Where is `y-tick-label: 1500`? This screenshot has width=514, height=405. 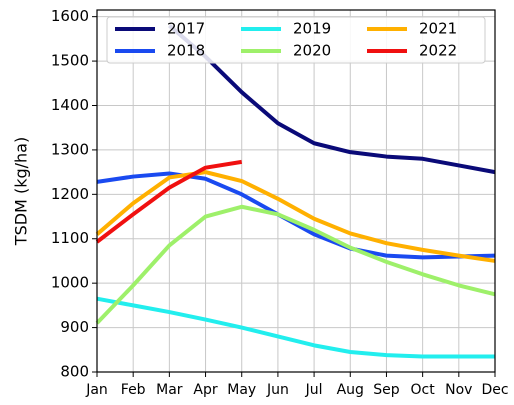
y-tick-label: 1500 is located at coordinates (70, 61).